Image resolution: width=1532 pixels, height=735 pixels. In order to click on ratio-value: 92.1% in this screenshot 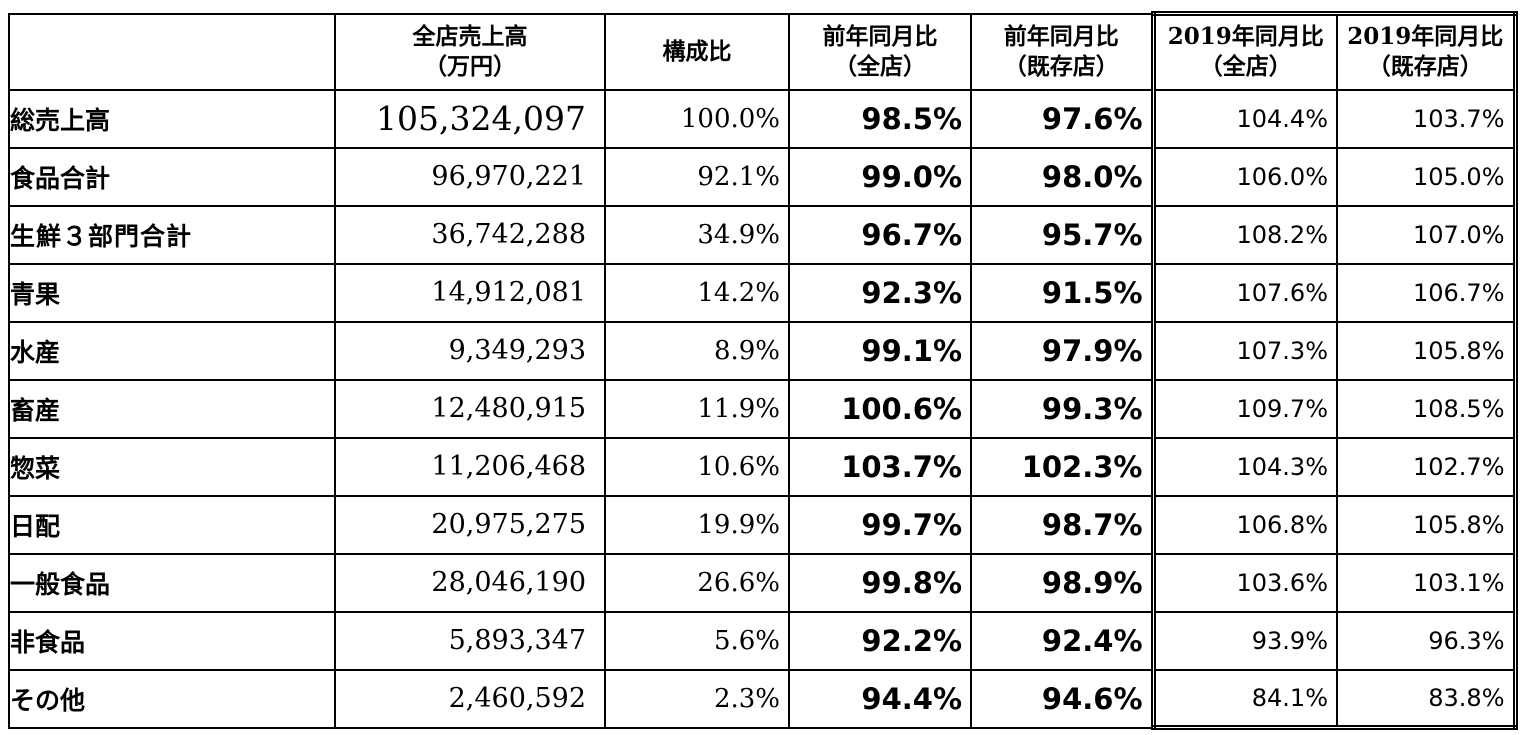, I will do `click(697, 176)`.